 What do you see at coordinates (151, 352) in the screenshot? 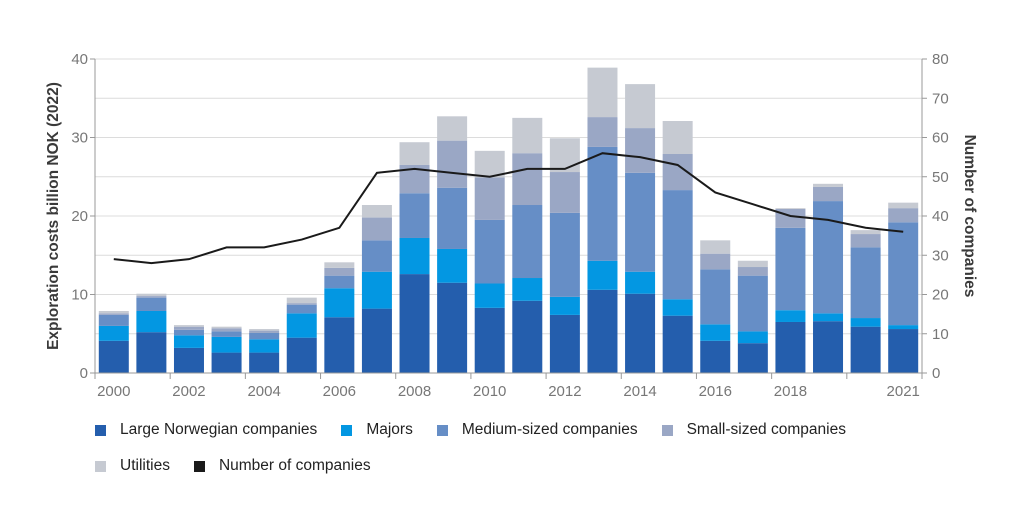
I see `bar-large-norwegian-companies-2001` at bounding box center [151, 352].